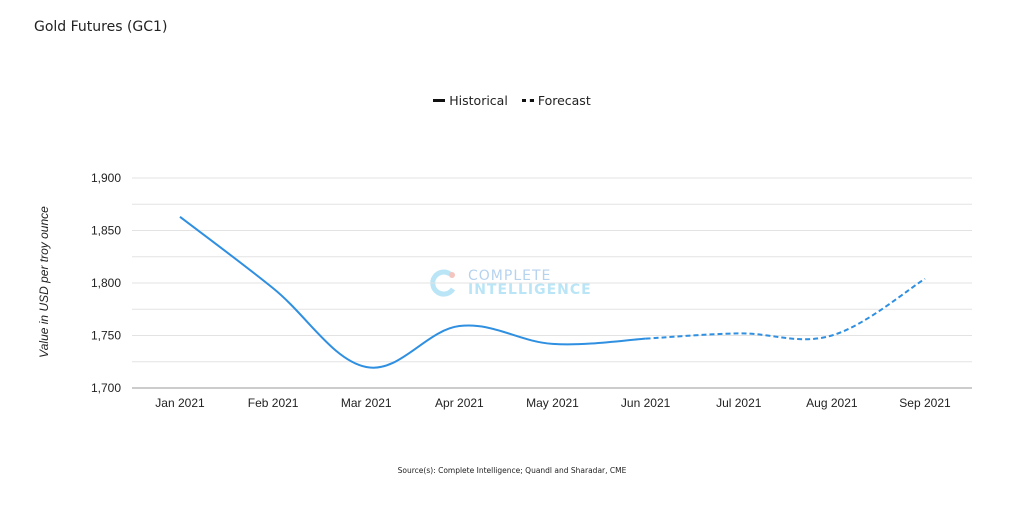 This screenshot has width=1024, height=514. What do you see at coordinates (106, 388) in the screenshot?
I see `y-tick-label: 1,700` at bounding box center [106, 388].